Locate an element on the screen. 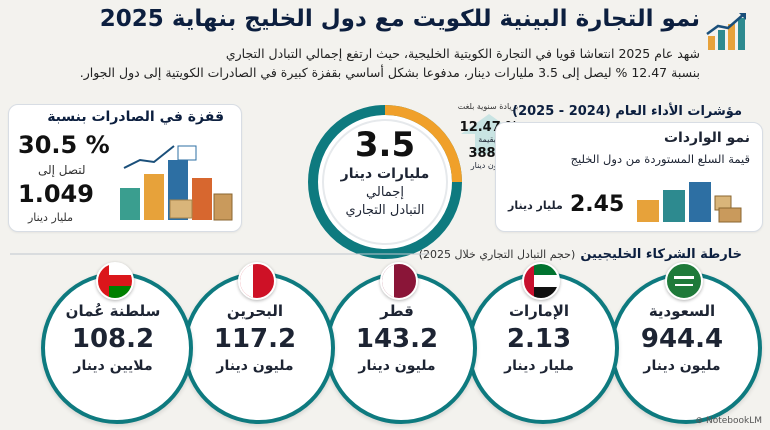 This screenshot has width=770, height=430. partner-name-oman: سلطنة عُمان is located at coordinates (113, 311).